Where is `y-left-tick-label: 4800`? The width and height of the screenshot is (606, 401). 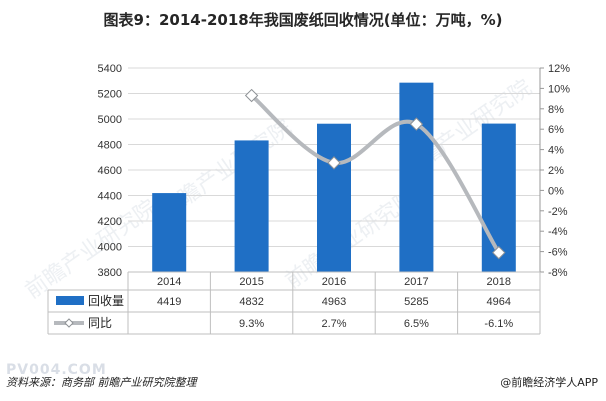
y-left-tick-label: 4800 is located at coordinates (110, 146).